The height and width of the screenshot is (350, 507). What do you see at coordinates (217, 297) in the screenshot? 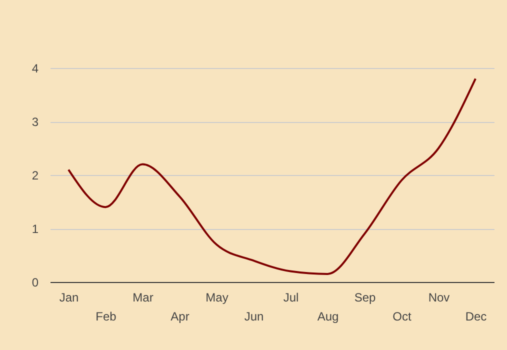
I see `x-tick-label: May` at bounding box center [217, 297].